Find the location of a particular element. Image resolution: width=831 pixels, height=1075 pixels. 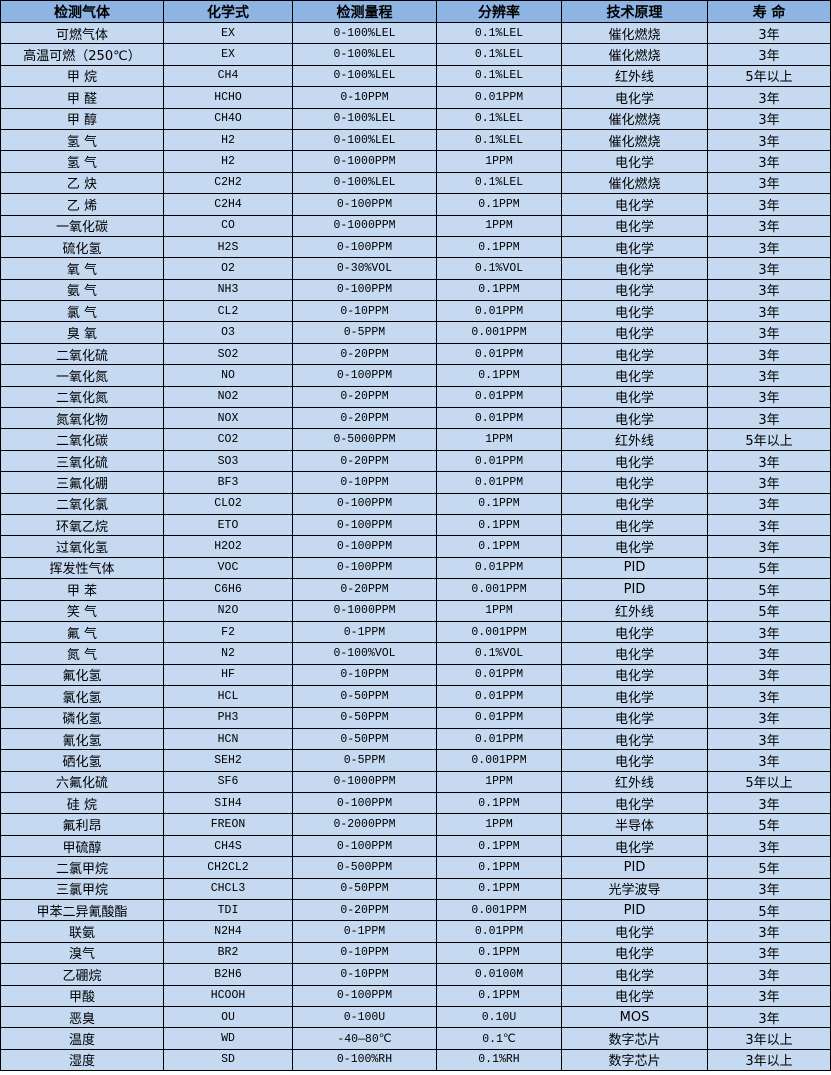

table-row: 硫化氢 H2S 0-100PPM 0.1PPM 电化学 3年 is located at coordinates (415, 247).